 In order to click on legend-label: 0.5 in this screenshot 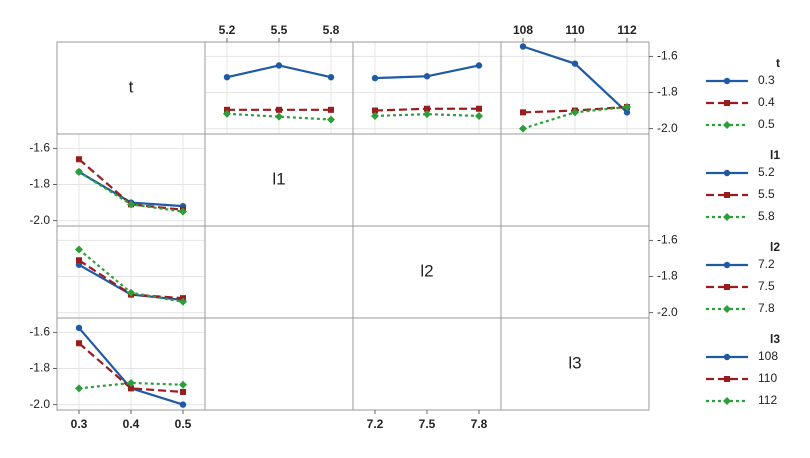, I will do `click(766, 124)`.